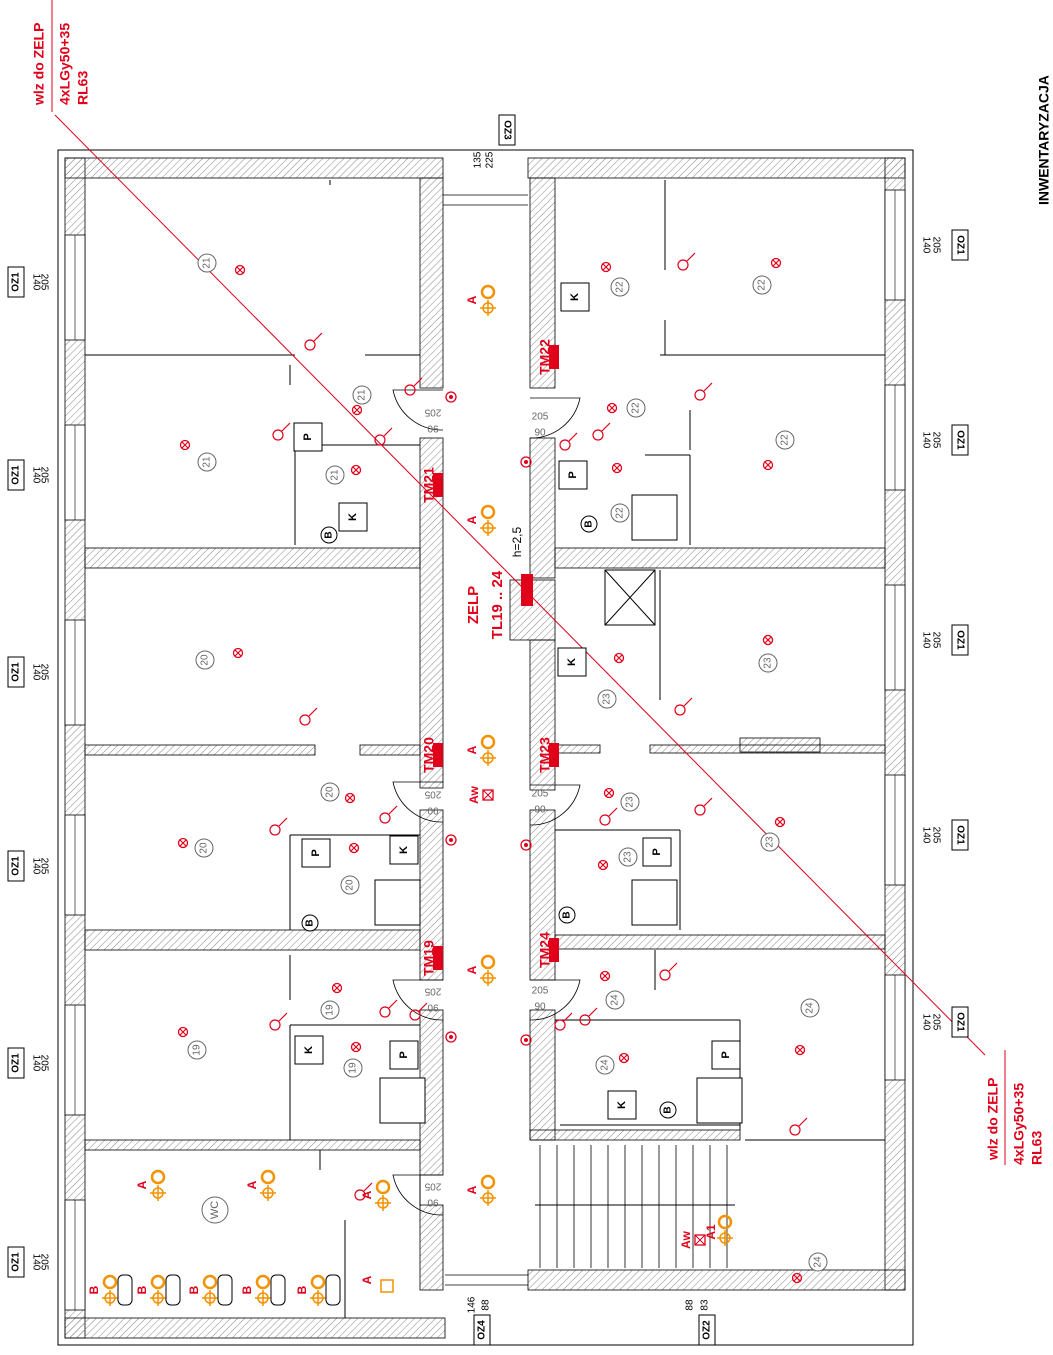 This screenshot has height=1355, width=1053. Describe the element at coordinates (429, 958) in the screenshot. I see `tm-label: TM19` at that location.